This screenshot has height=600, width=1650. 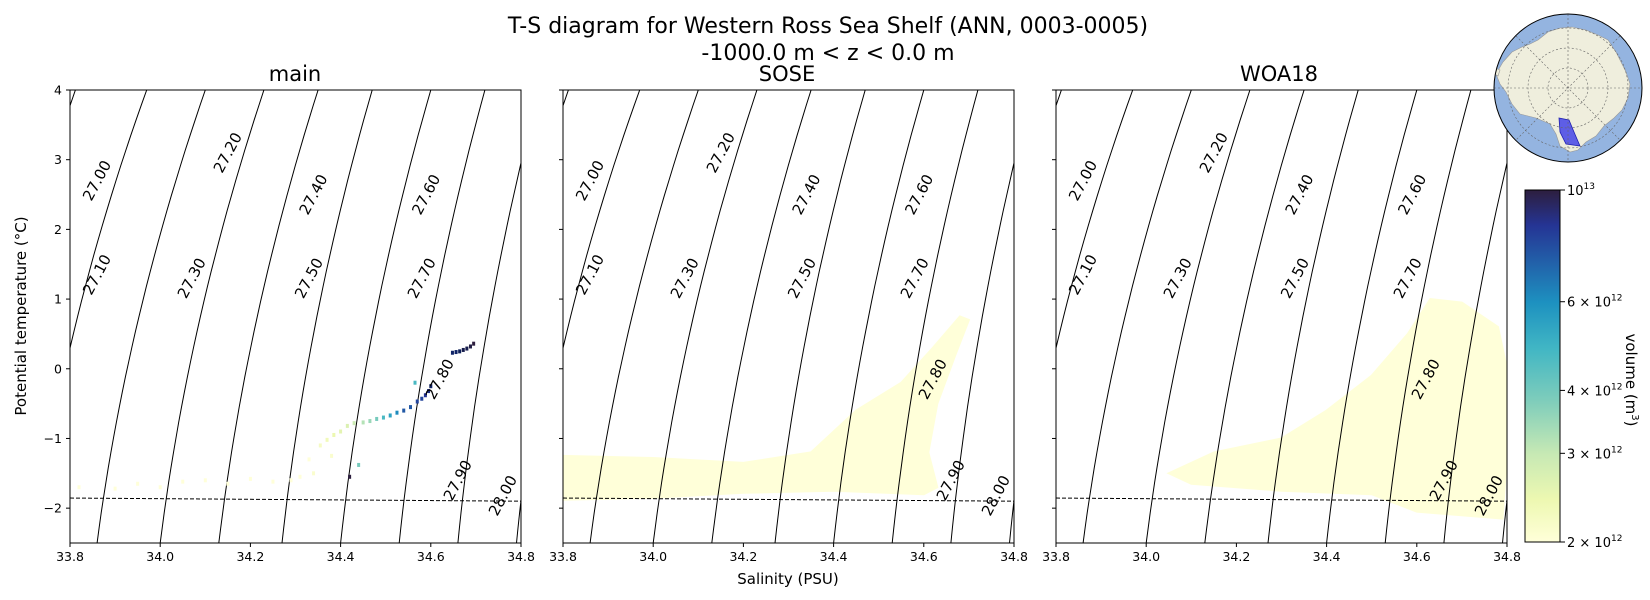 I want to click on colorbar-tick-label: 1013, so click(x=1581, y=190).